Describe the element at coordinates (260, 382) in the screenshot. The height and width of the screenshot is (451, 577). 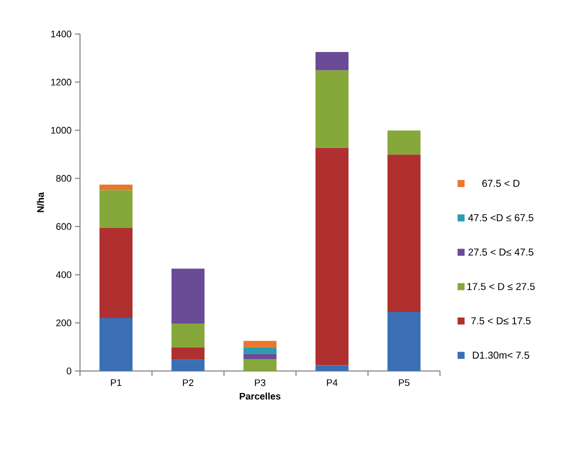
I see `x-tick-label: P3` at that location.